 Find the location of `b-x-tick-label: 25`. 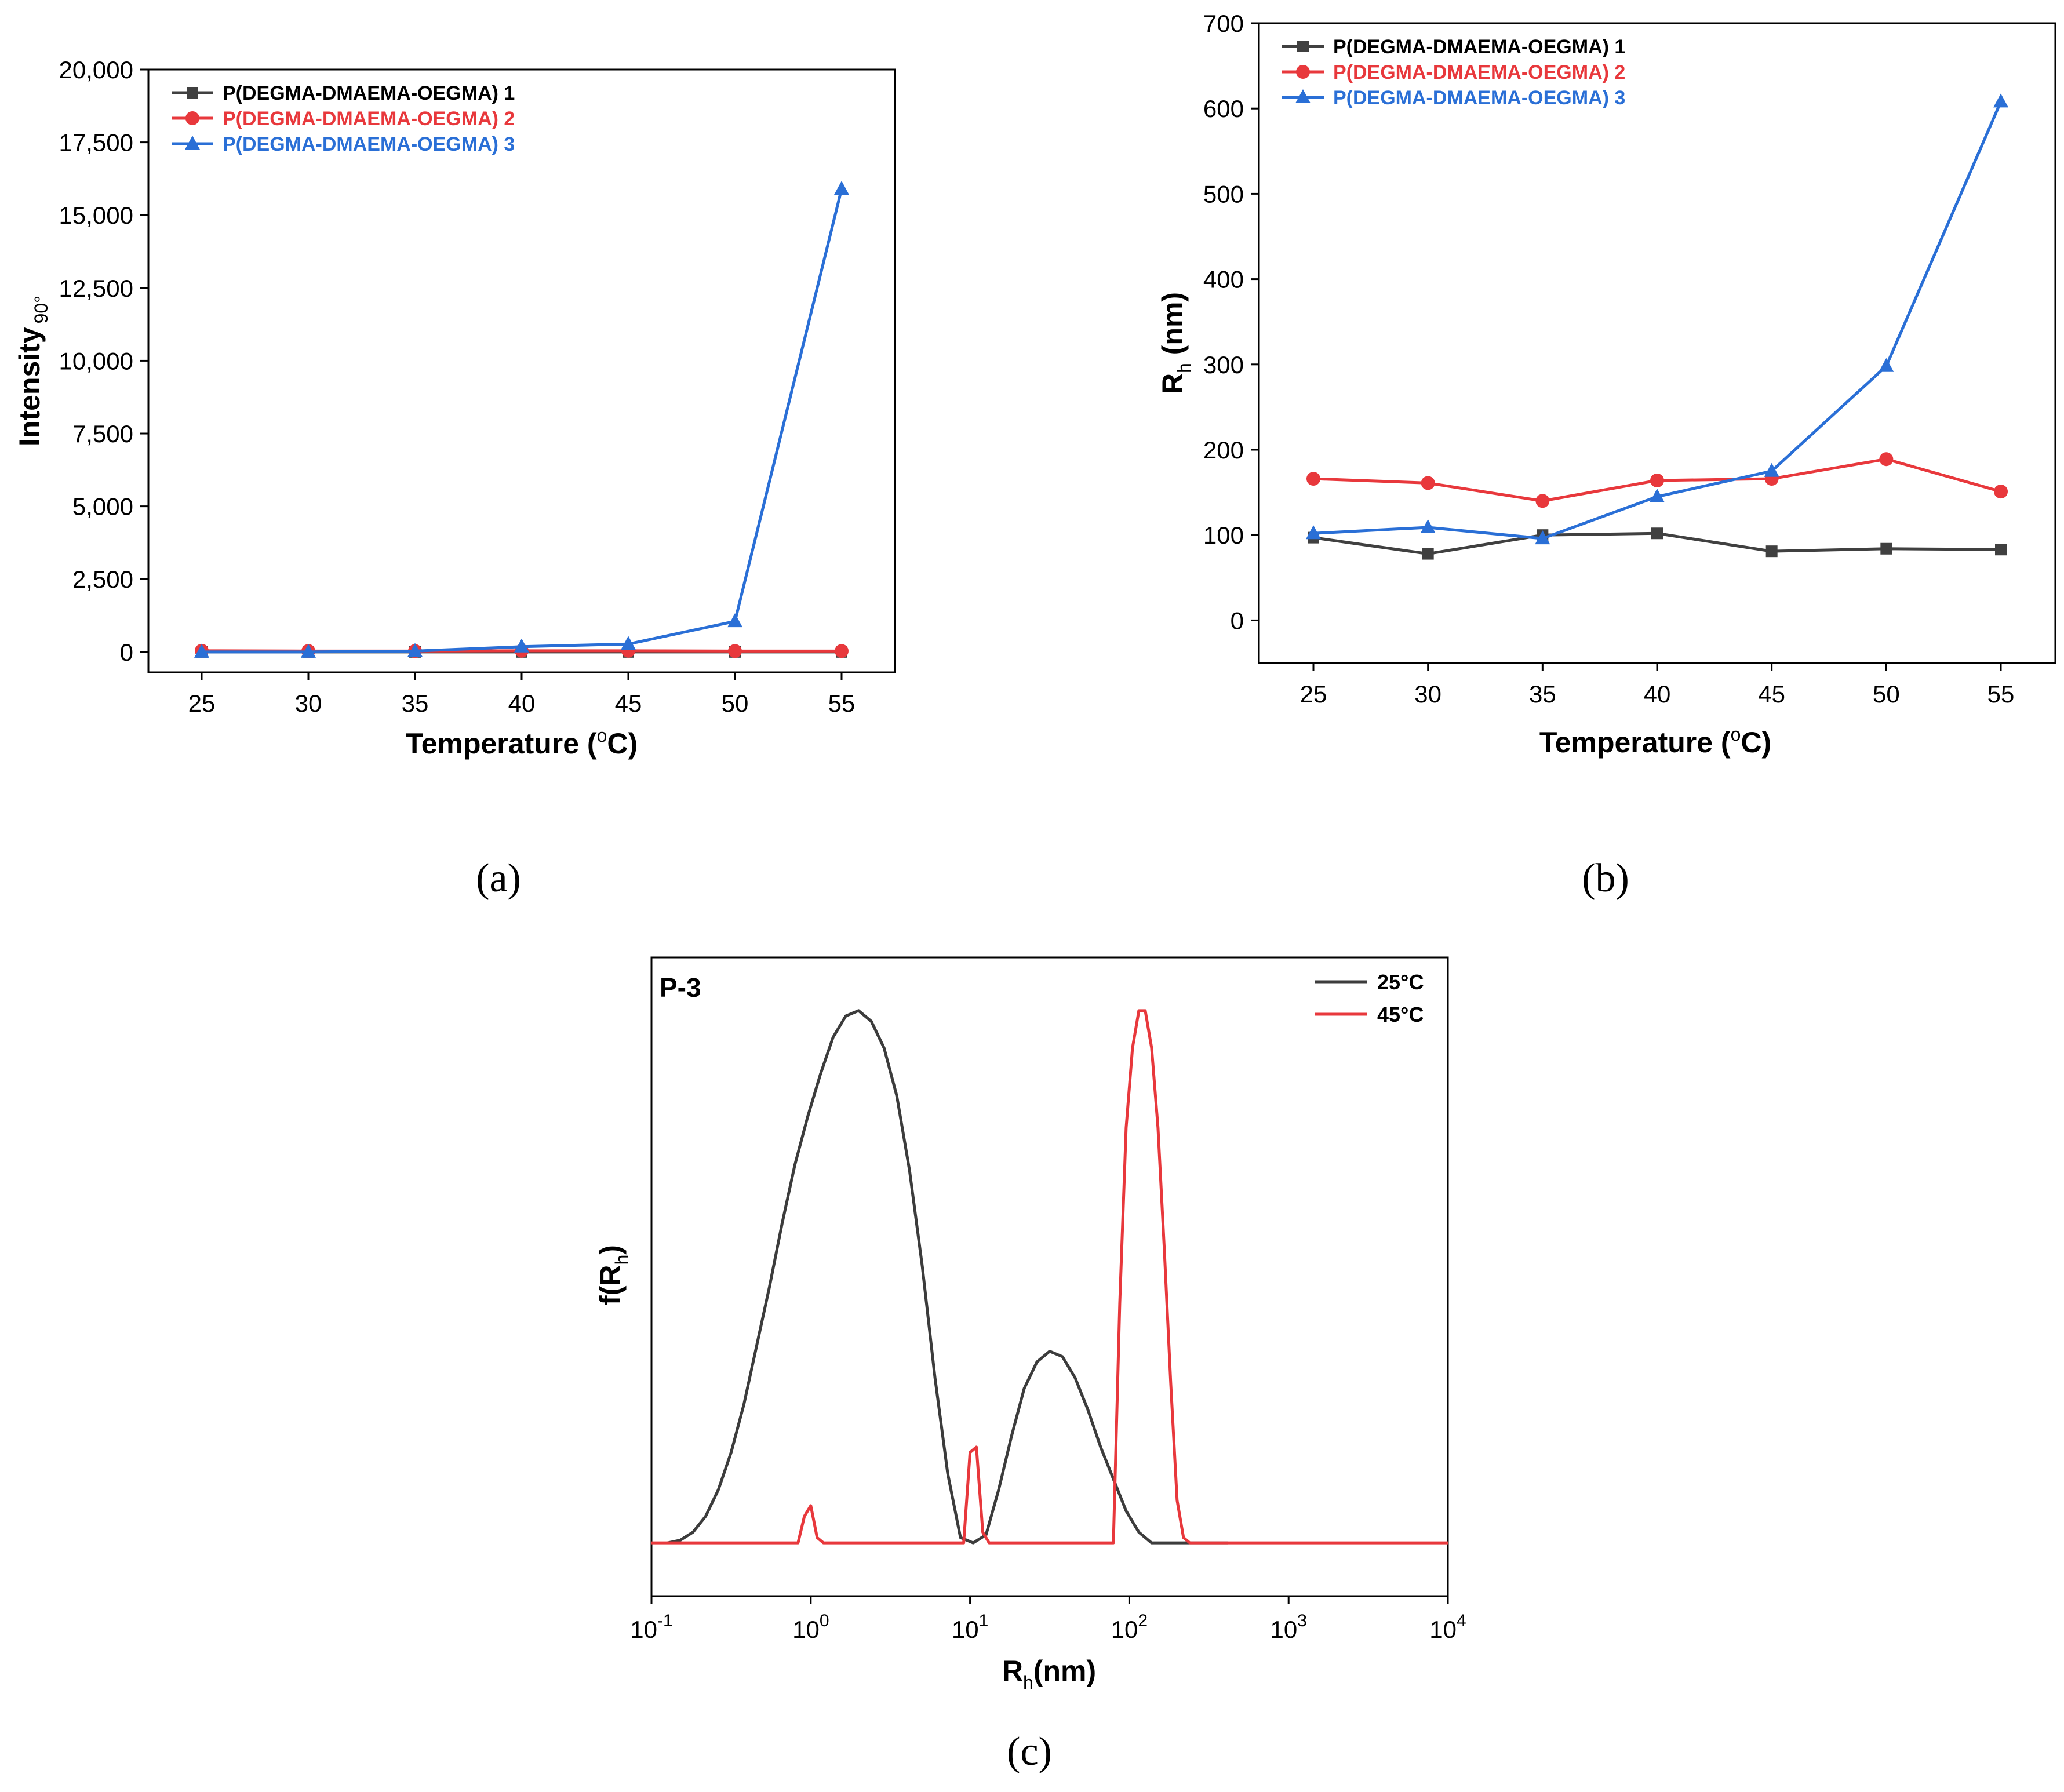

b-x-tick-label: 25 is located at coordinates (1313, 694).